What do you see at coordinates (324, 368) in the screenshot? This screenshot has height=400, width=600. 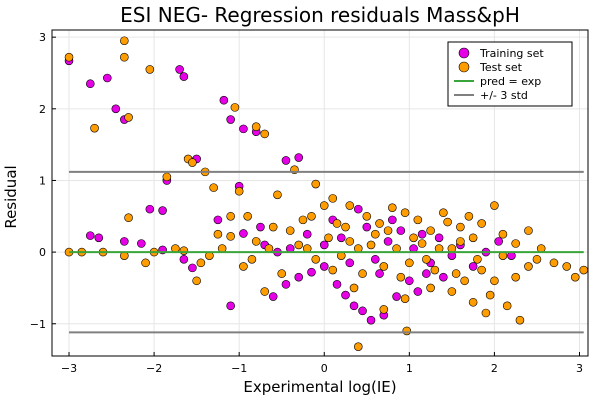 I see `x-tick-label: 0` at bounding box center [324, 368].